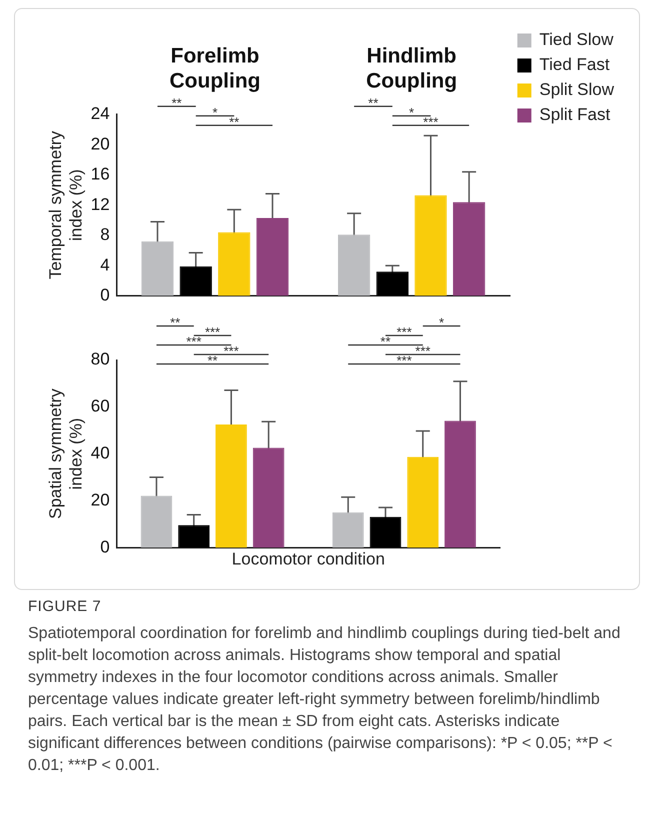 Image resolution: width=654 pixels, height=829 pixels. What do you see at coordinates (577, 90) in the screenshot?
I see `legend-label: Split Slow` at bounding box center [577, 90].